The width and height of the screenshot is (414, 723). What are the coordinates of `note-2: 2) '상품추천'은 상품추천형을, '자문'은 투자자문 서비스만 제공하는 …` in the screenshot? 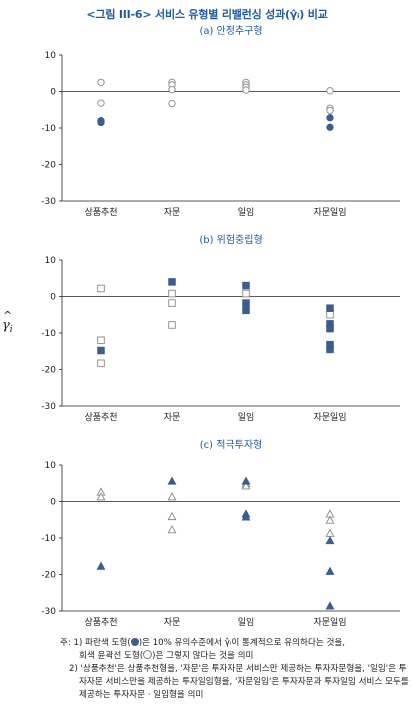 It's located at (239, 682).